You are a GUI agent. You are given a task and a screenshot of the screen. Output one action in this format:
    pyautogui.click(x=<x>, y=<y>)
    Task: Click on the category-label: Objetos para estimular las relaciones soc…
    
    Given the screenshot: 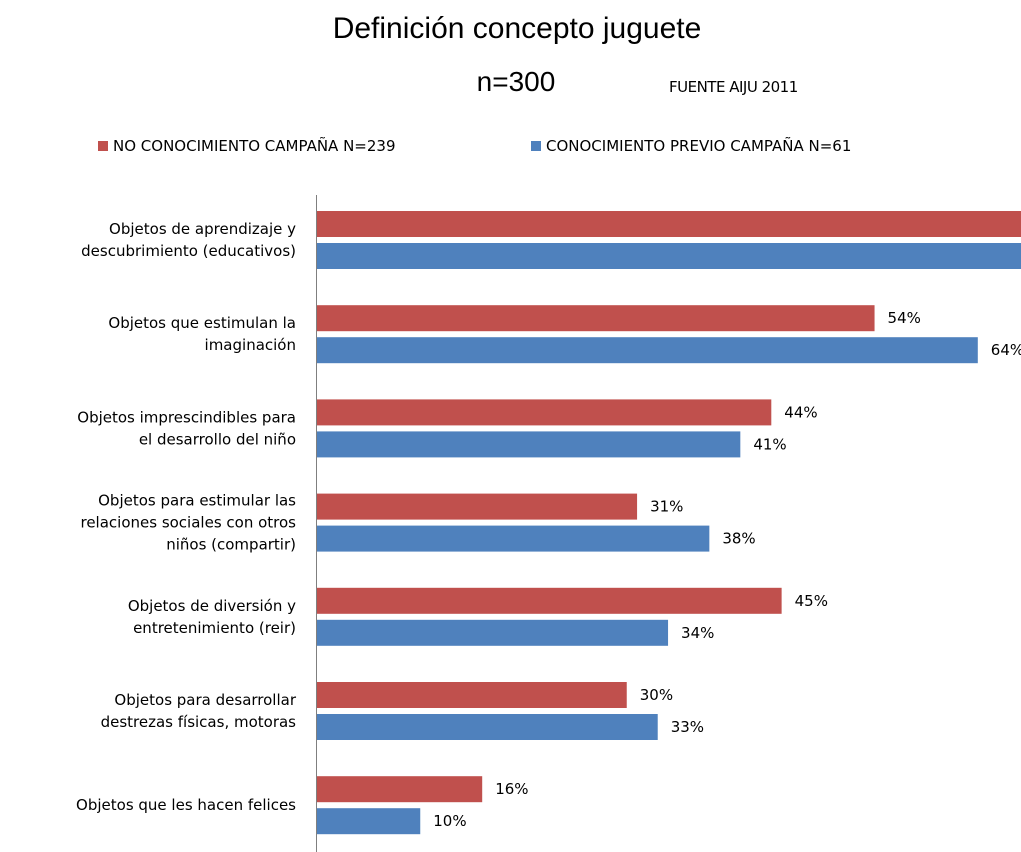 What is the action you would take?
    pyautogui.click(x=188, y=523)
    